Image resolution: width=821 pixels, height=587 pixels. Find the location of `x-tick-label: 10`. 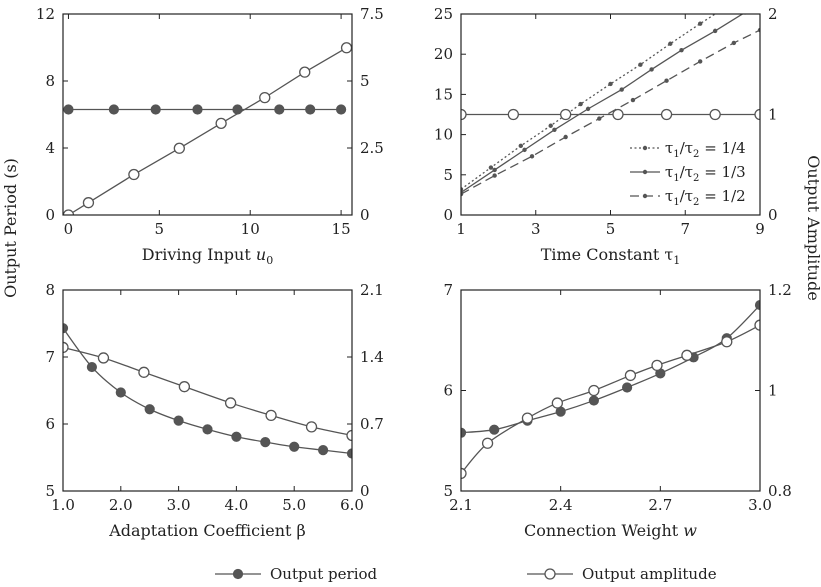

x-tick-label: 10 is located at coordinates (250, 229).